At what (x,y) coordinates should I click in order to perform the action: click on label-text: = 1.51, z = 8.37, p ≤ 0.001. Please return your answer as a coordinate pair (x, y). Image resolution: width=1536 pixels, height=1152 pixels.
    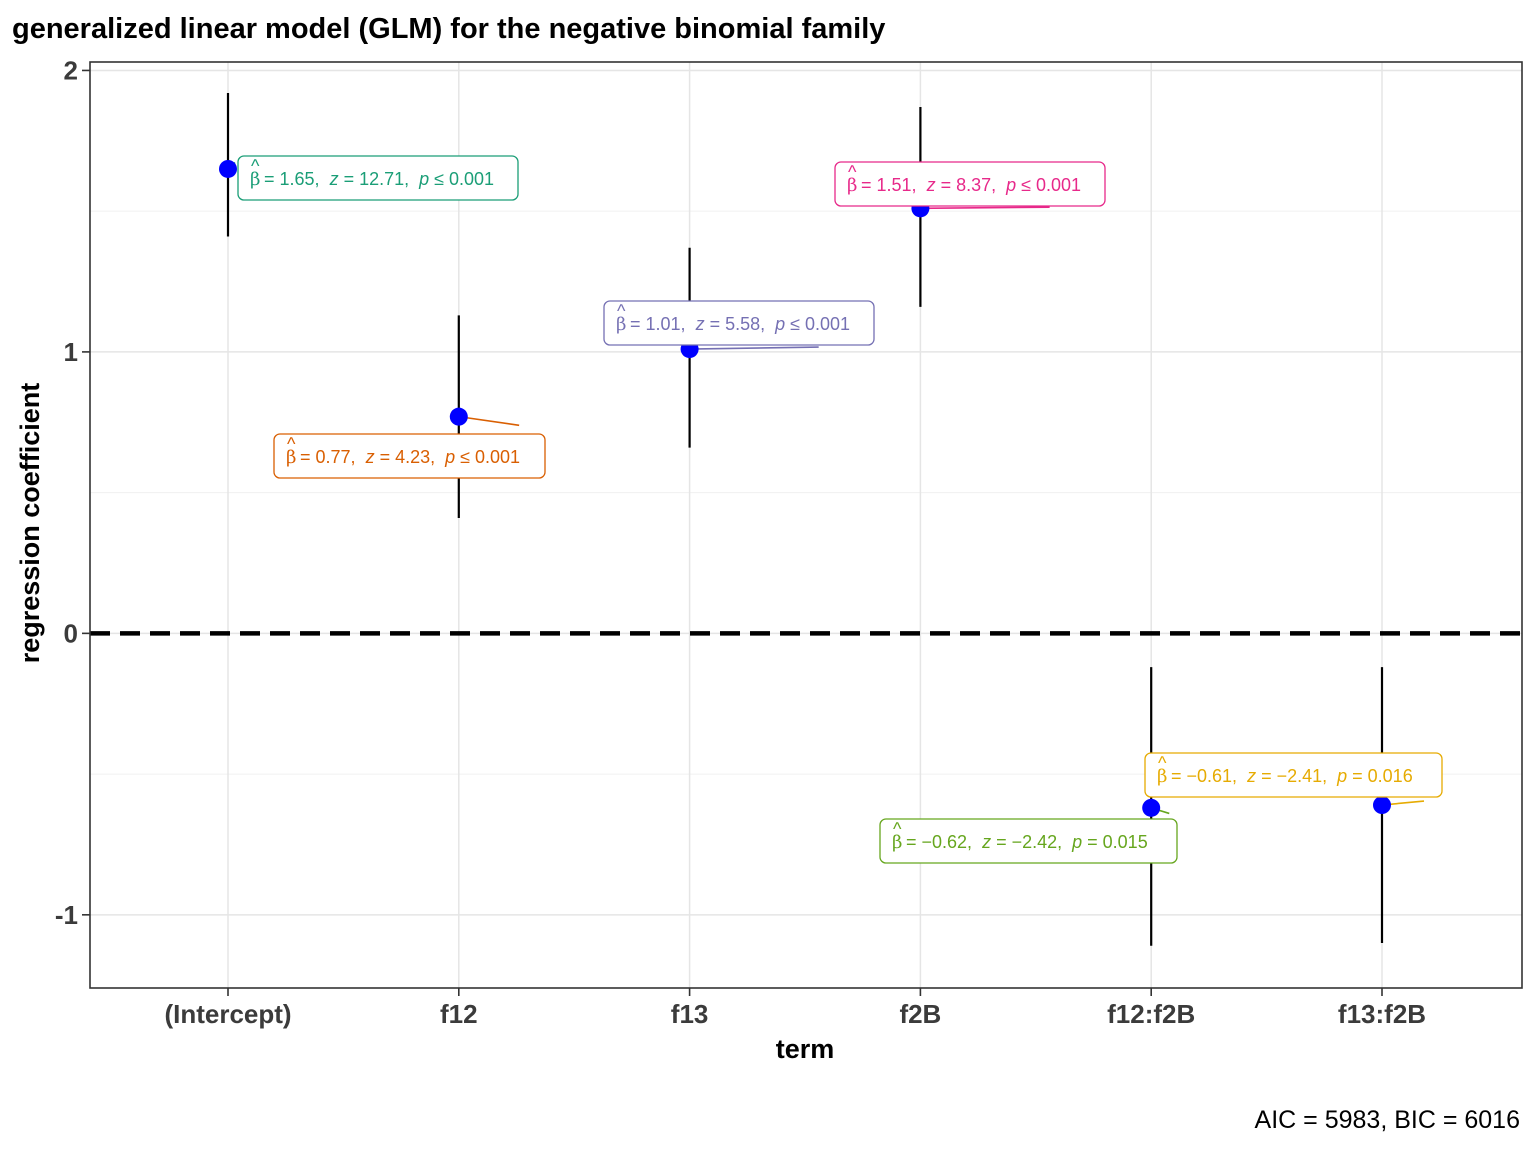
    Looking at the image, I should click on (971, 185).